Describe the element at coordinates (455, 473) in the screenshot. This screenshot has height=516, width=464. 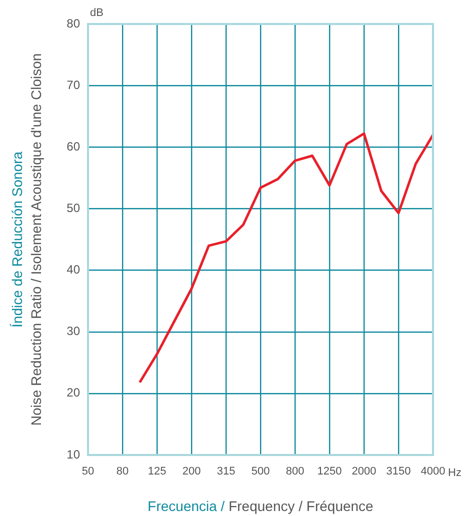
I see `text: Hz` at that location.